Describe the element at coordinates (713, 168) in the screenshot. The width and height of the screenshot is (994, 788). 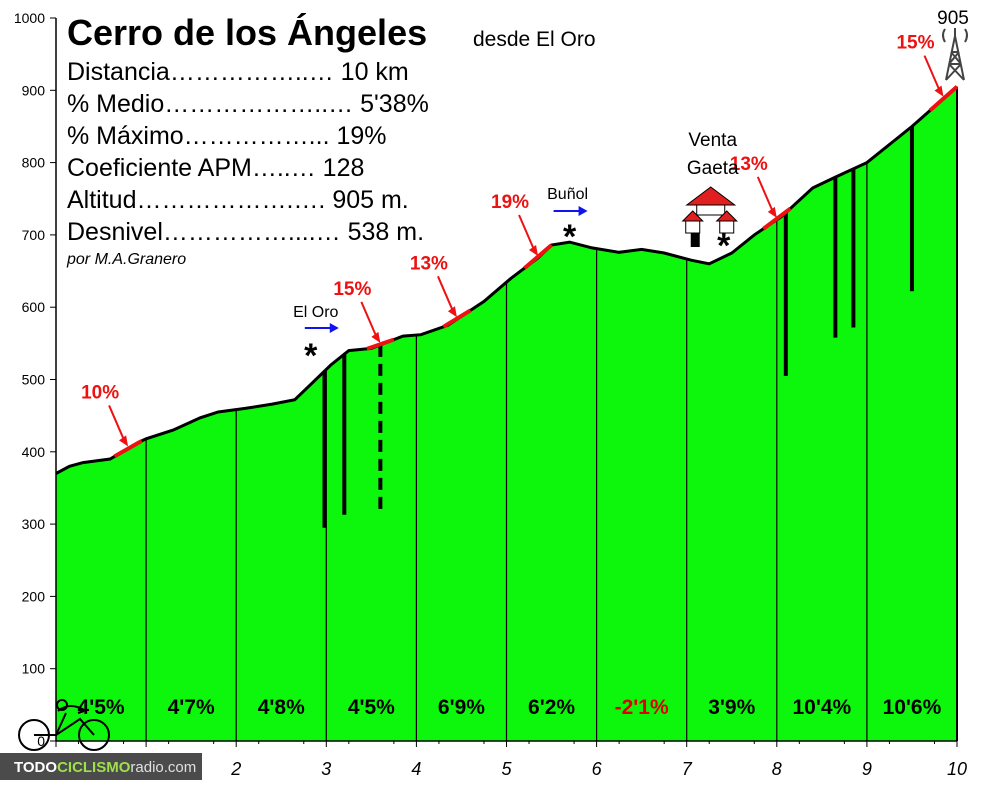
I see `place-label-gaeta: Gaeta` at that location.